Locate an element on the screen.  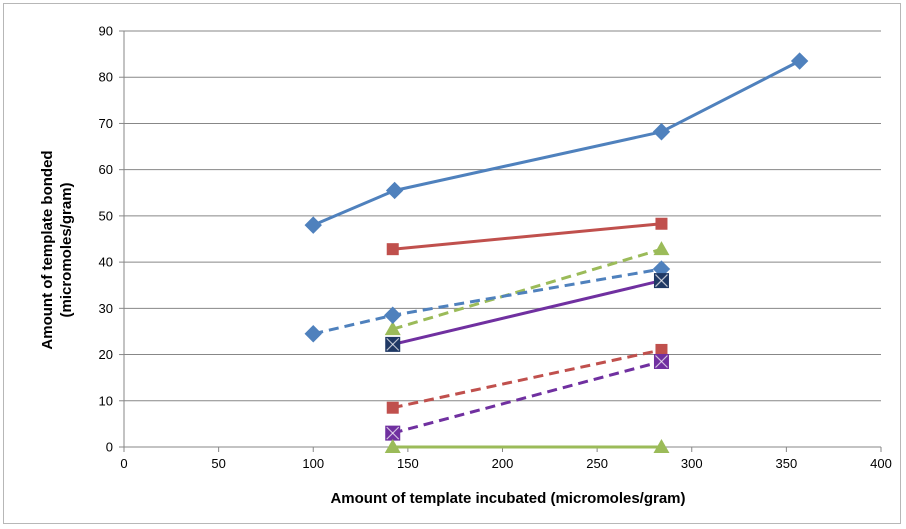
series-4-point-0-x2 is located at coordinates (393, 344).